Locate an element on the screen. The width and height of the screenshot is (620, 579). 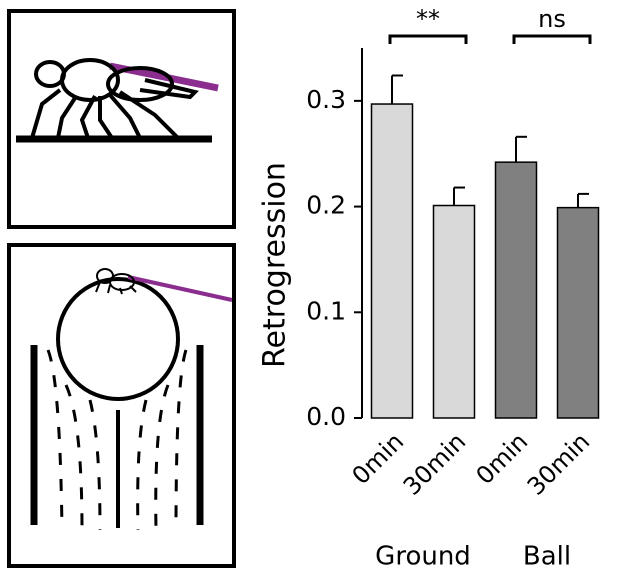
significance-label: ns is located at coordinates (552, 19).